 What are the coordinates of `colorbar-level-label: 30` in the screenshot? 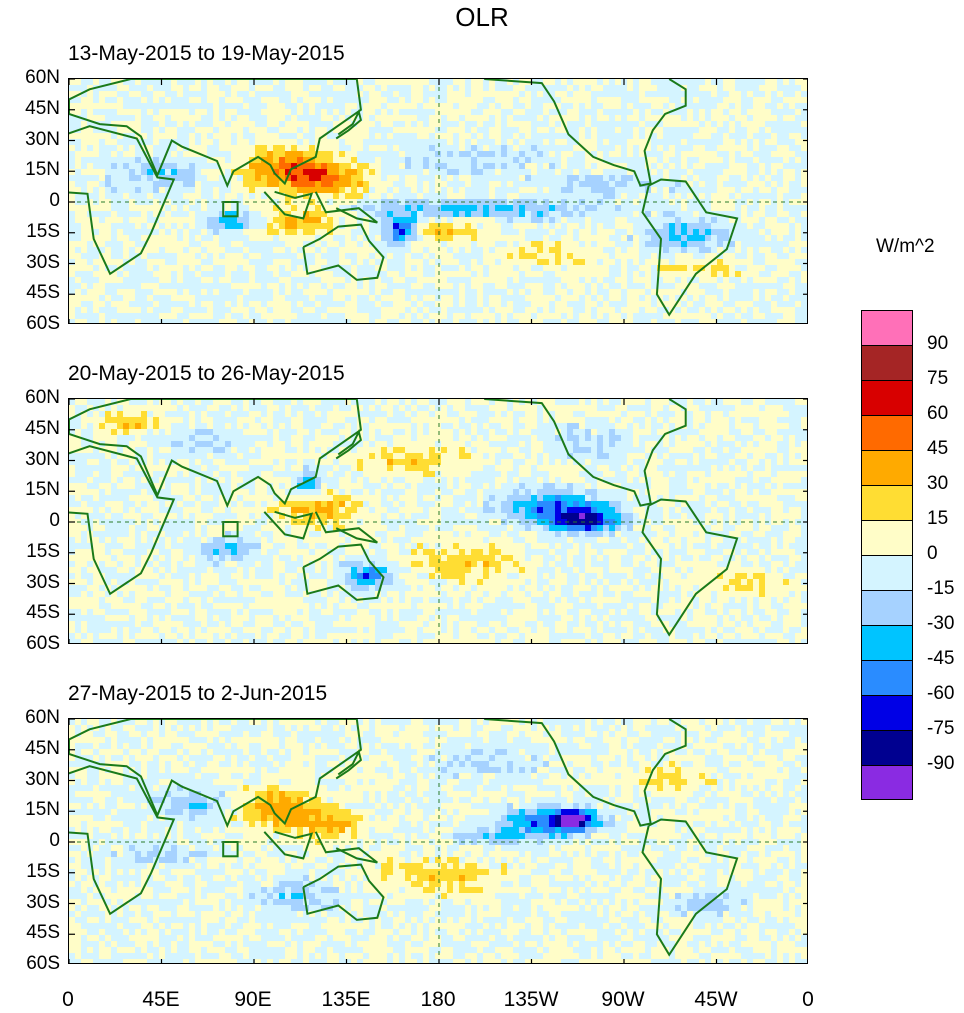 It's located at (938, 483).